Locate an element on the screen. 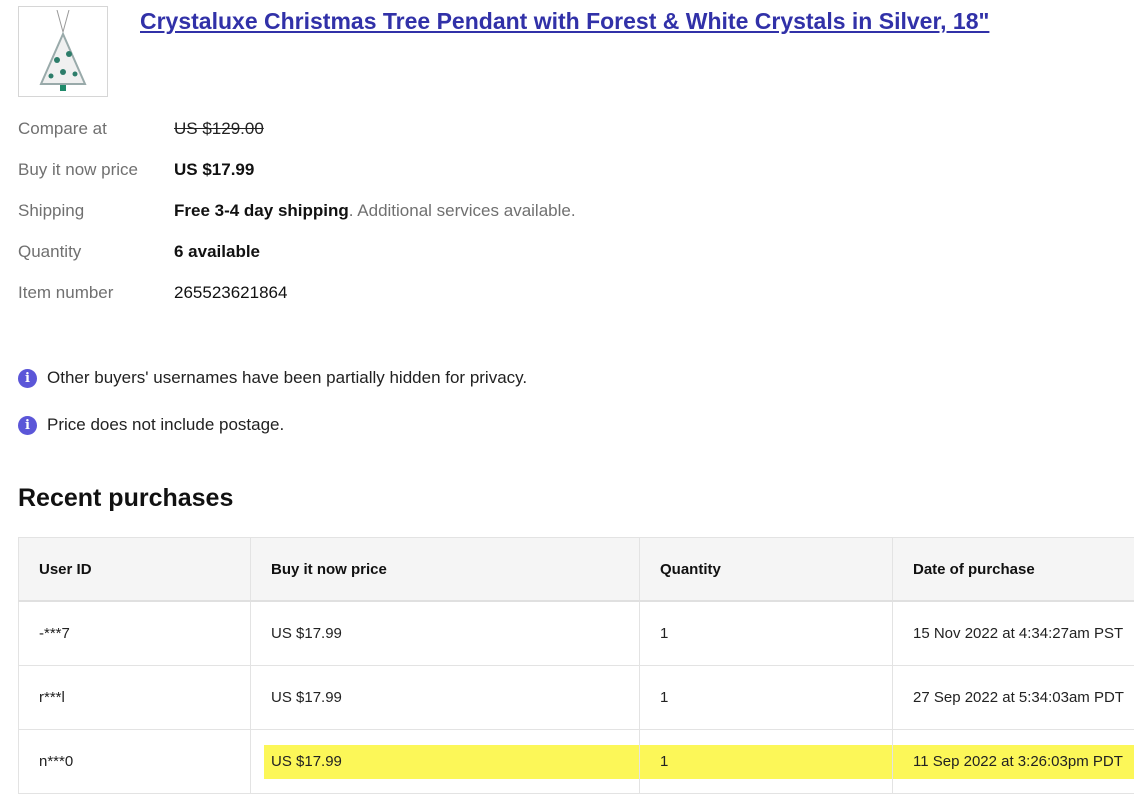 The height and width of the screenshot is (794, 1134). col-date: Date of purchase is located at coordinates (1013, 569).